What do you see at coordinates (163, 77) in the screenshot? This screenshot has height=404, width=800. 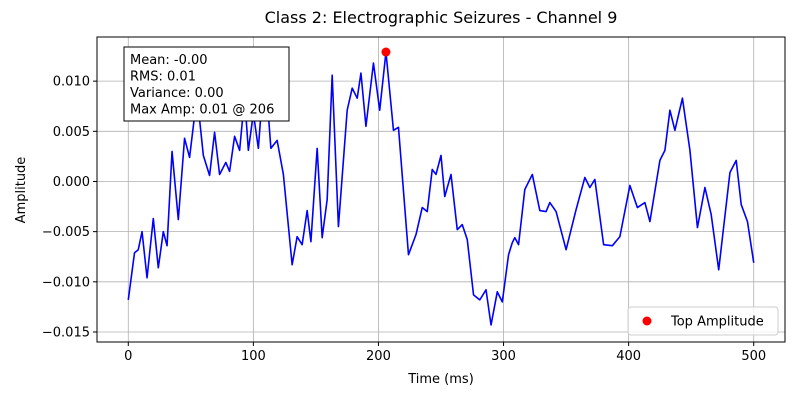 I see `stats-text: RMS: 0.01` at bounding box center [163, 77].